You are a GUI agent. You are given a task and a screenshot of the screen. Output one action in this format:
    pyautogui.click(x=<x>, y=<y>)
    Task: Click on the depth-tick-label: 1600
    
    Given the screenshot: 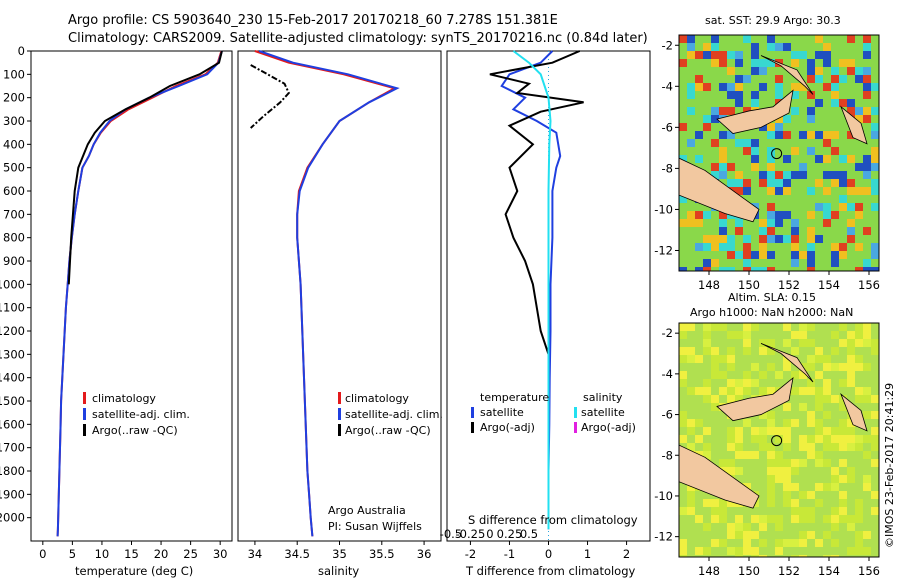 What is the action you would take?
    pyautogui.click(x=12, y=424)
    